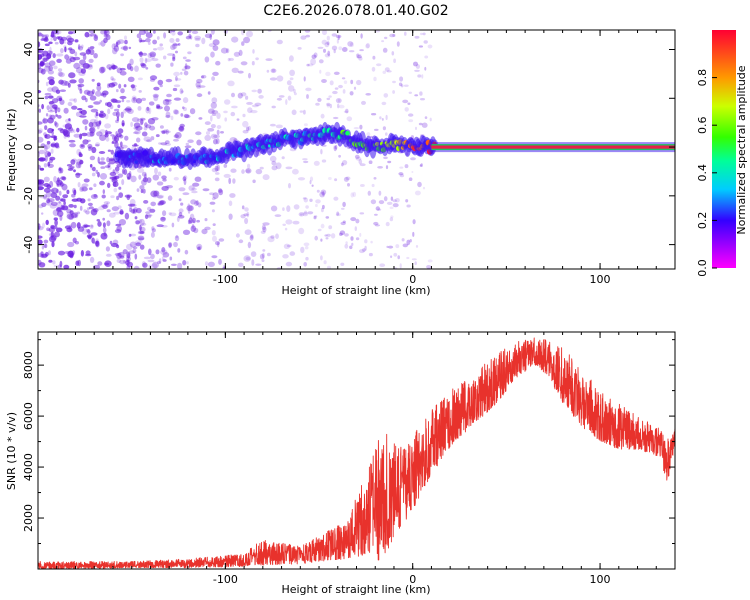 The image size is (750, 600). Describe the element at coordinates (28, 50) in the screenshot. I see `y-tick-label: 40` at that location.